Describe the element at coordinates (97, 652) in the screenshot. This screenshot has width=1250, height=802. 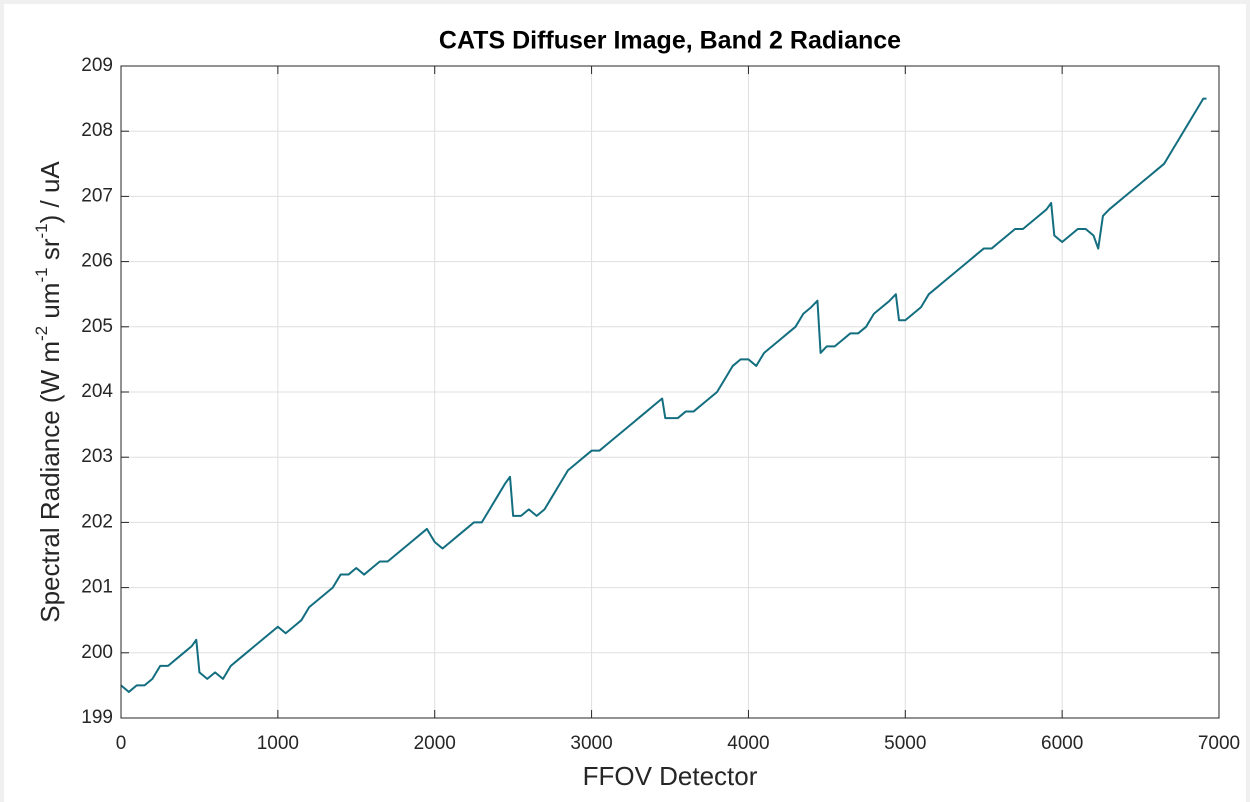
I see `y-tick-label: 200` at that location.